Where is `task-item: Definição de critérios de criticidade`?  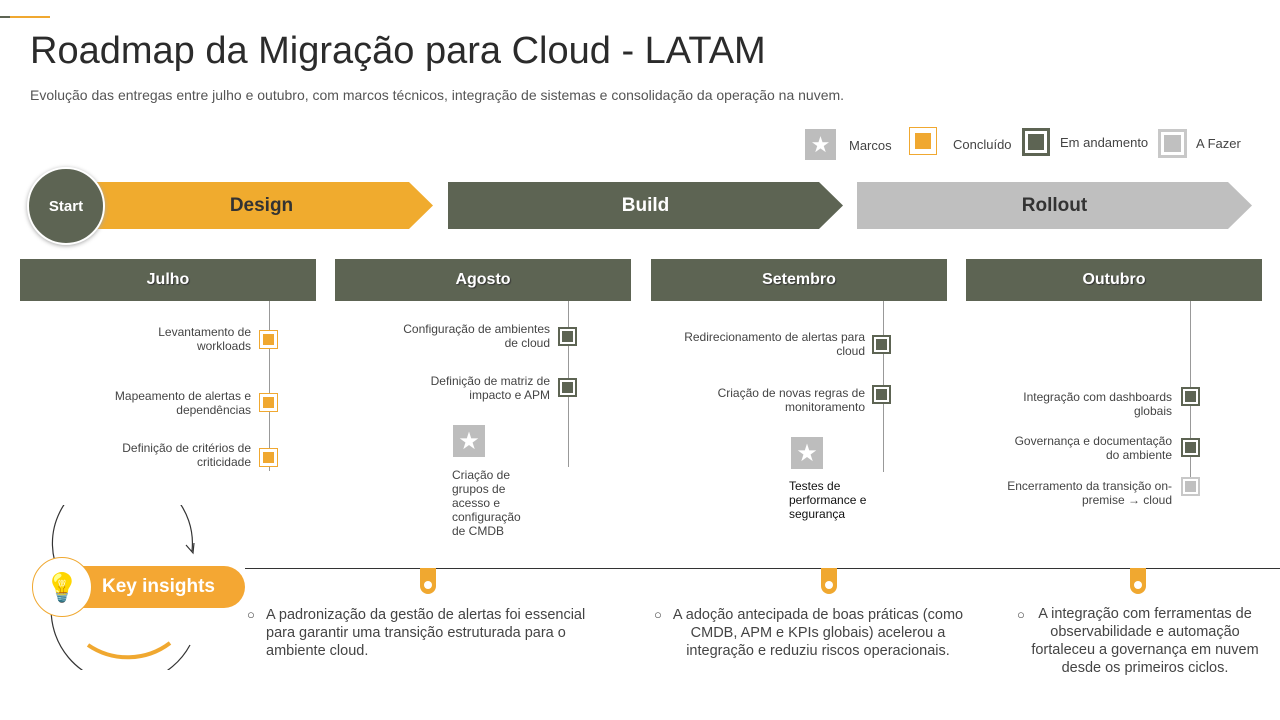
task-item: Definição de critérios de criticidade is located at coordinates (186, 455).